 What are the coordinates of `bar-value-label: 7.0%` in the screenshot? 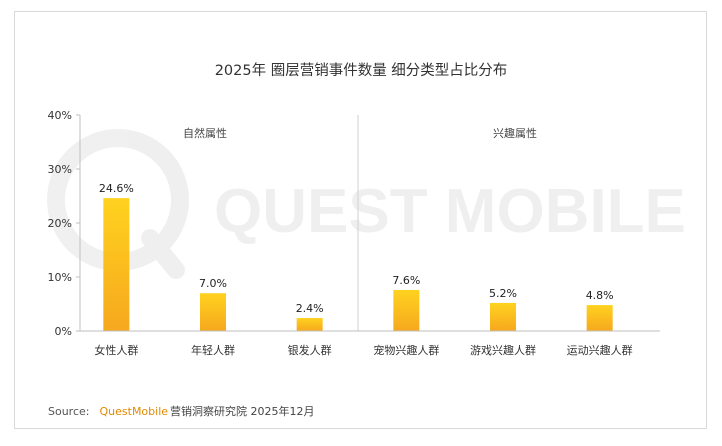 It's located at (213, 283).